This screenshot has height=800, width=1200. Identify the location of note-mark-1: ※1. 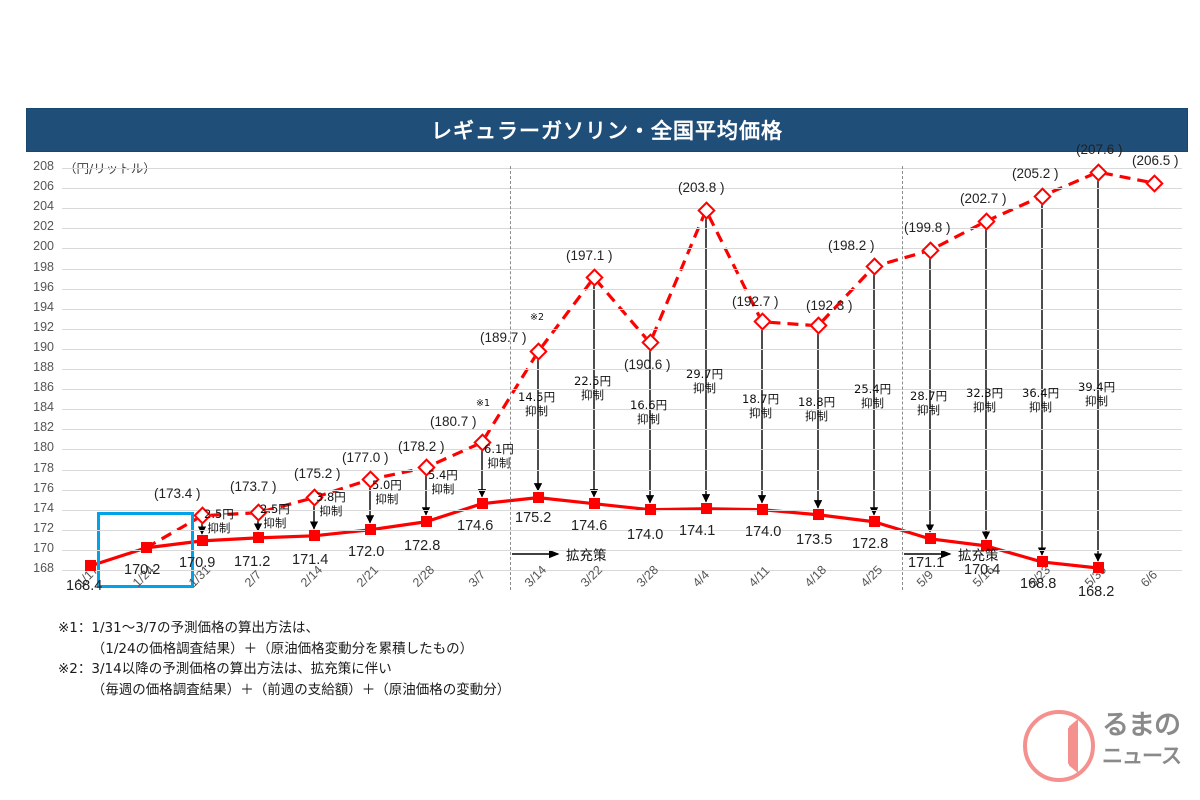
(483, 404).